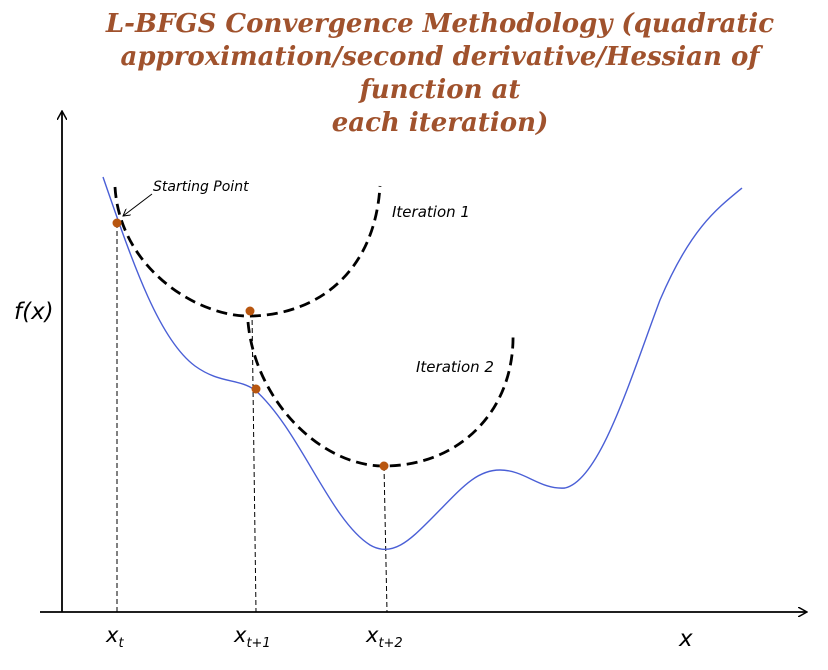  I want to click on tick-label-xt: xt, so click(114, 637).